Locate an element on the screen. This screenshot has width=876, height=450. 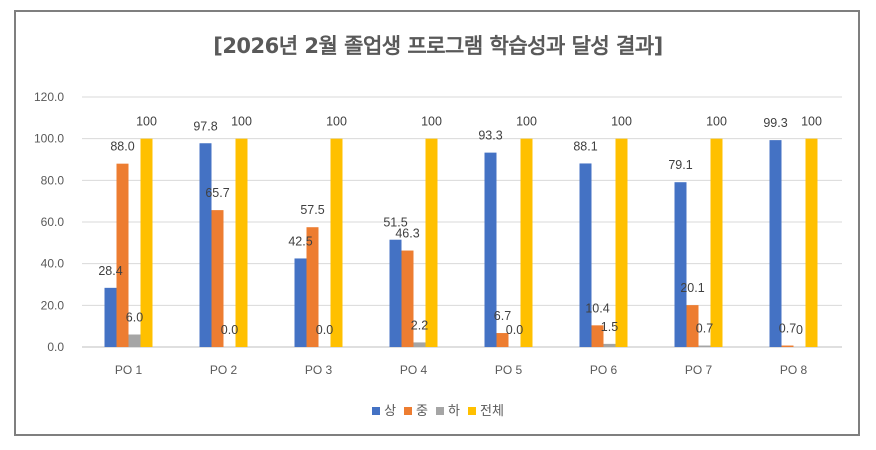
bar-상-PO6 is located at coordinates (585, 255).